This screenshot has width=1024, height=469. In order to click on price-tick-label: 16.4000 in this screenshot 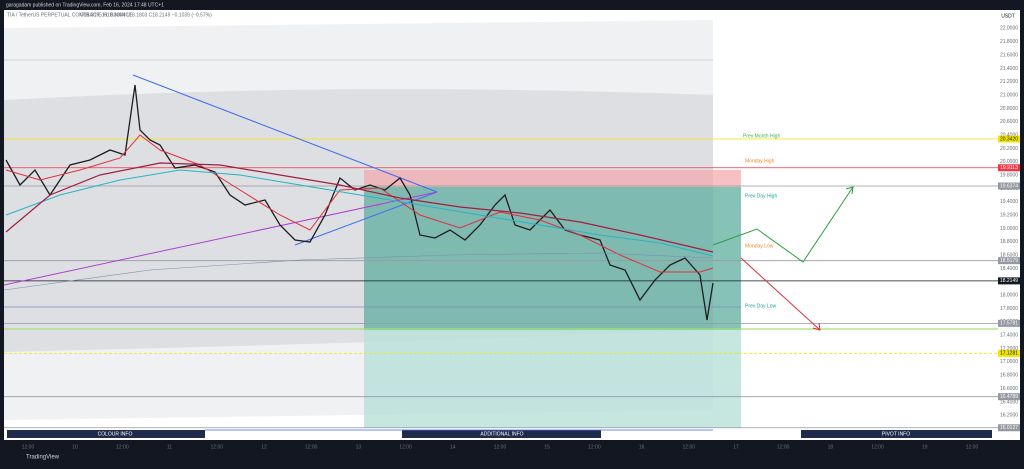, I will do `click(1009, 402)`.